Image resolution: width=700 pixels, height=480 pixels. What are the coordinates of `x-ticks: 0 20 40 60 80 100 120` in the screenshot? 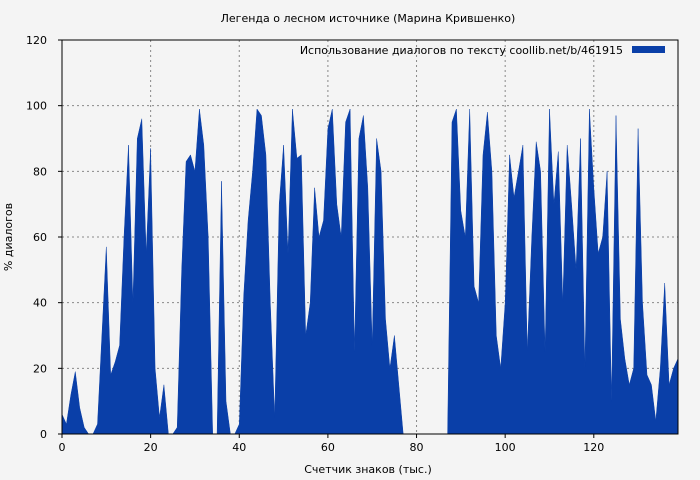 It's located at (331, 444).